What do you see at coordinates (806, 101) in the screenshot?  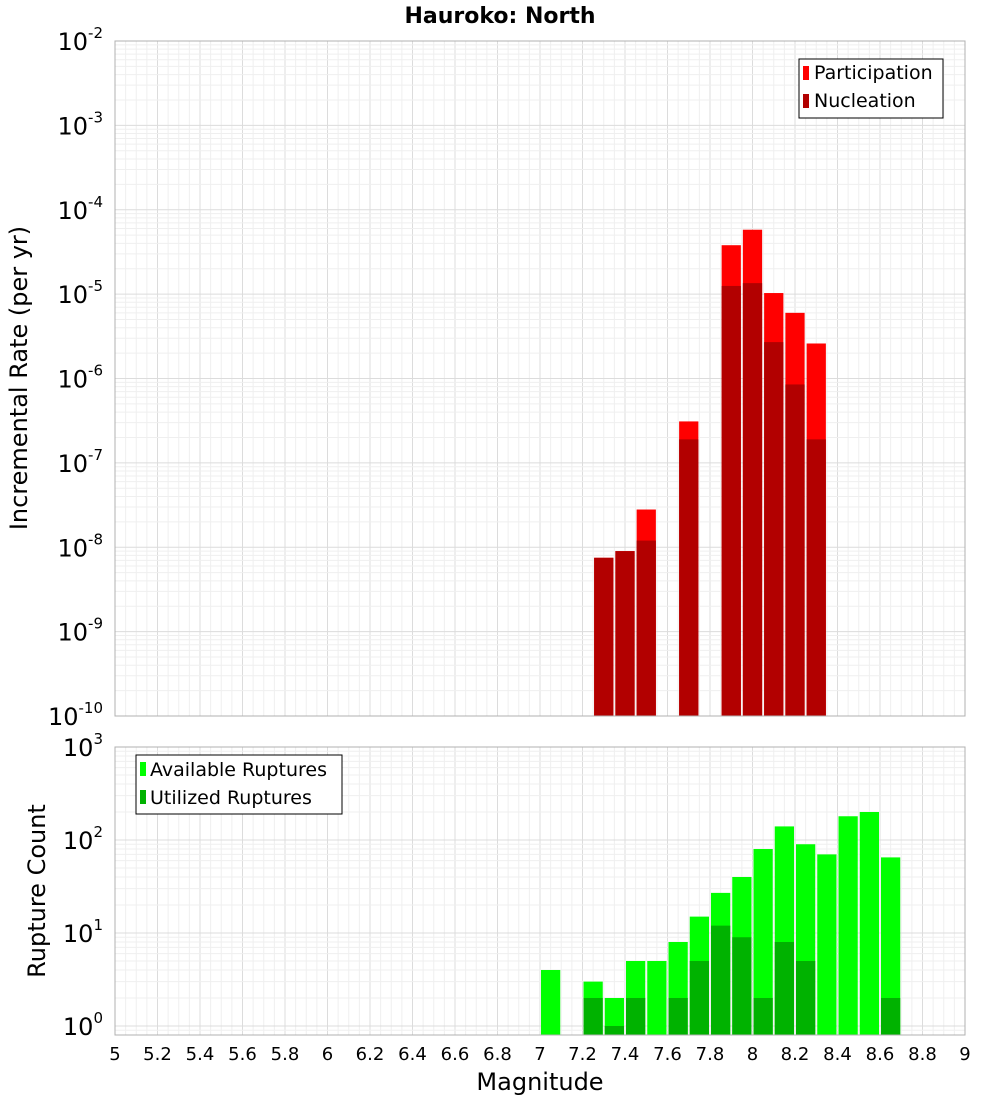 I see `legend-swatch-nucleation` at bounding box center [806, 101].